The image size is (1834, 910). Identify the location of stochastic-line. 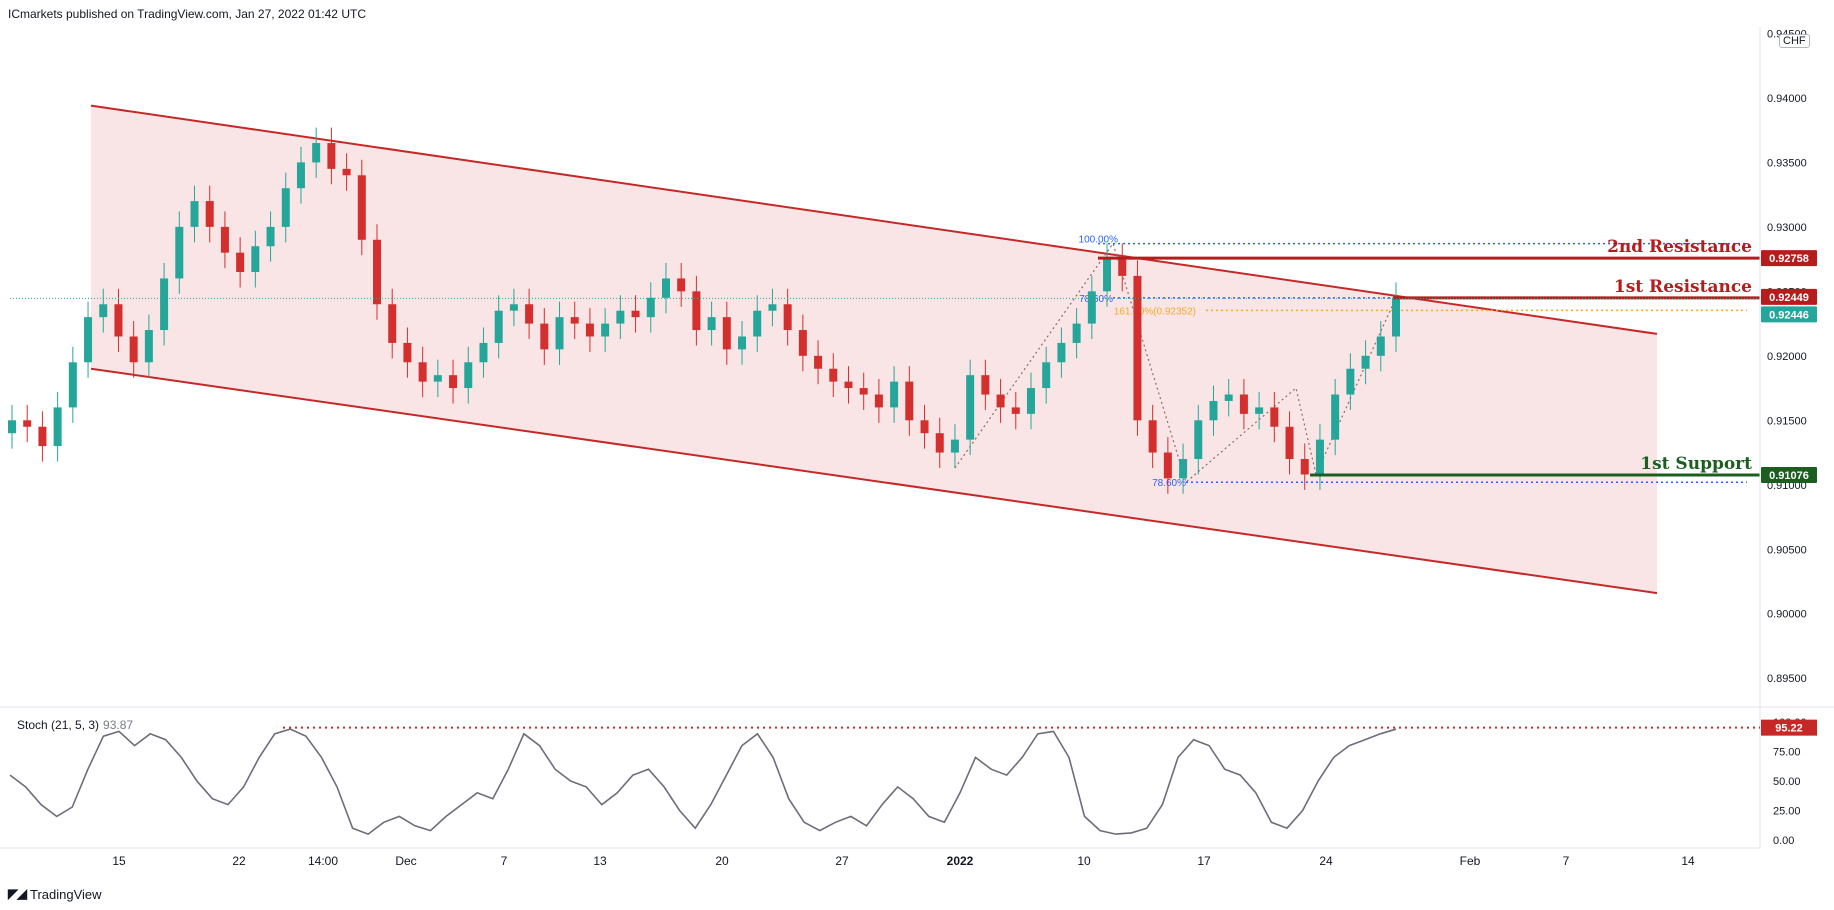
(703, 782).